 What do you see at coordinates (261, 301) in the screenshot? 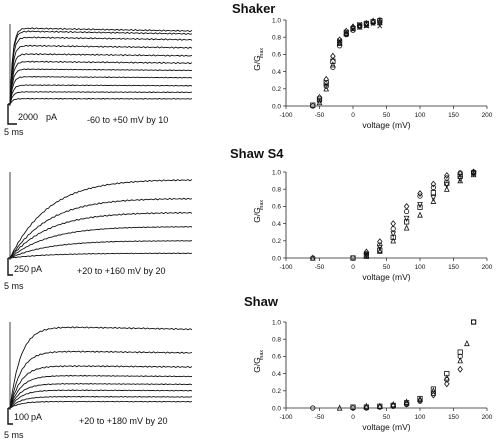
I see `panel-title-shaw: Shaw` at bounding box center [261, 301].